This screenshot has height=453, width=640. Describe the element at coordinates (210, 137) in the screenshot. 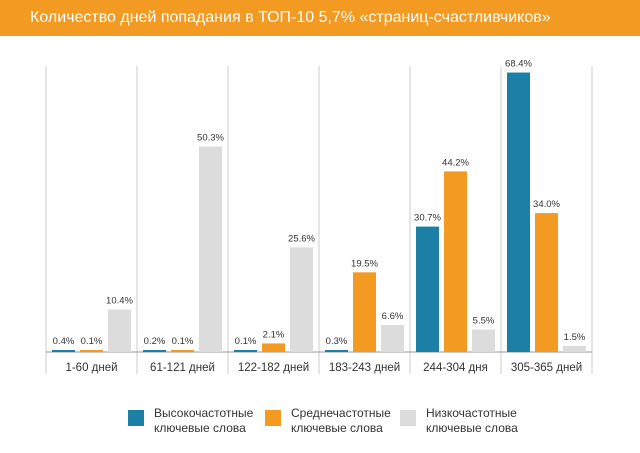

I see `data-label-low: 50.3%` at that location.